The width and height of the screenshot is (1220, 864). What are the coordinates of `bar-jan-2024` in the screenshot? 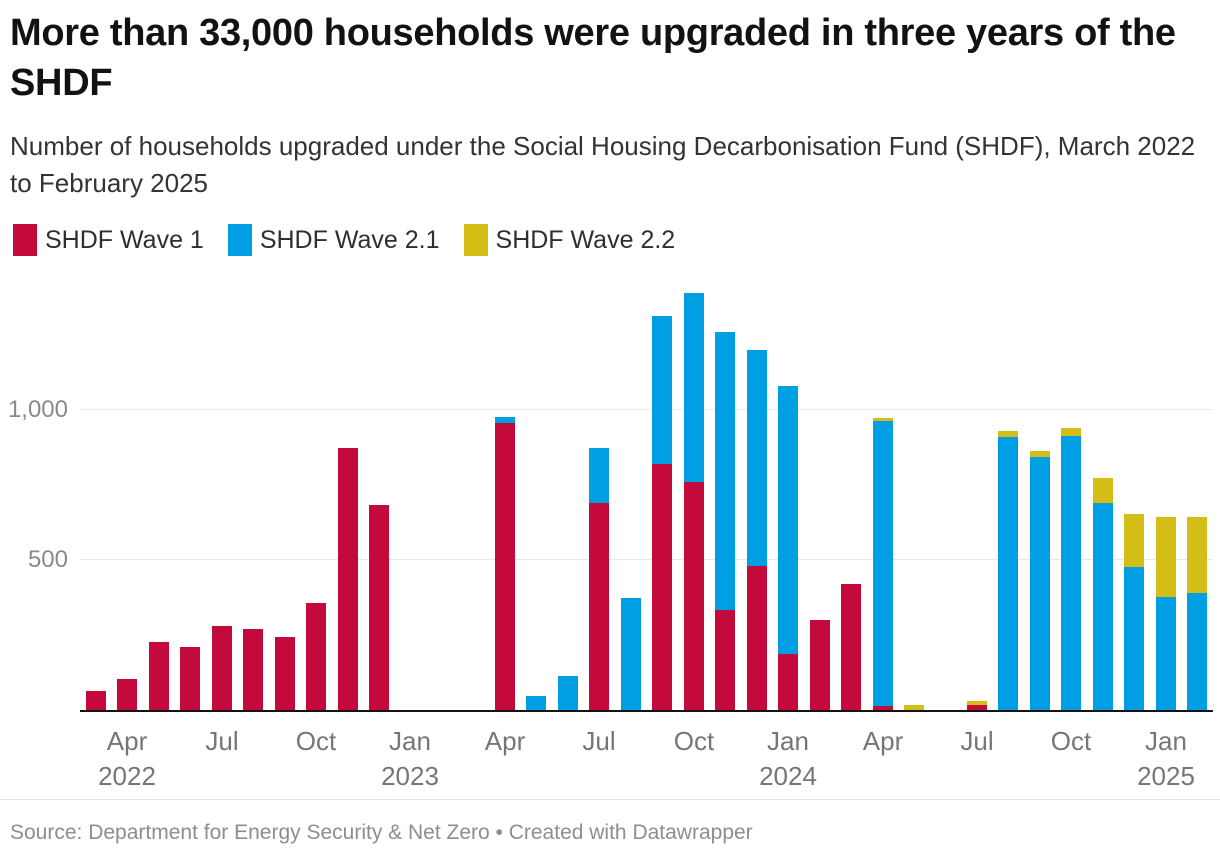 It's located at (788, 548).